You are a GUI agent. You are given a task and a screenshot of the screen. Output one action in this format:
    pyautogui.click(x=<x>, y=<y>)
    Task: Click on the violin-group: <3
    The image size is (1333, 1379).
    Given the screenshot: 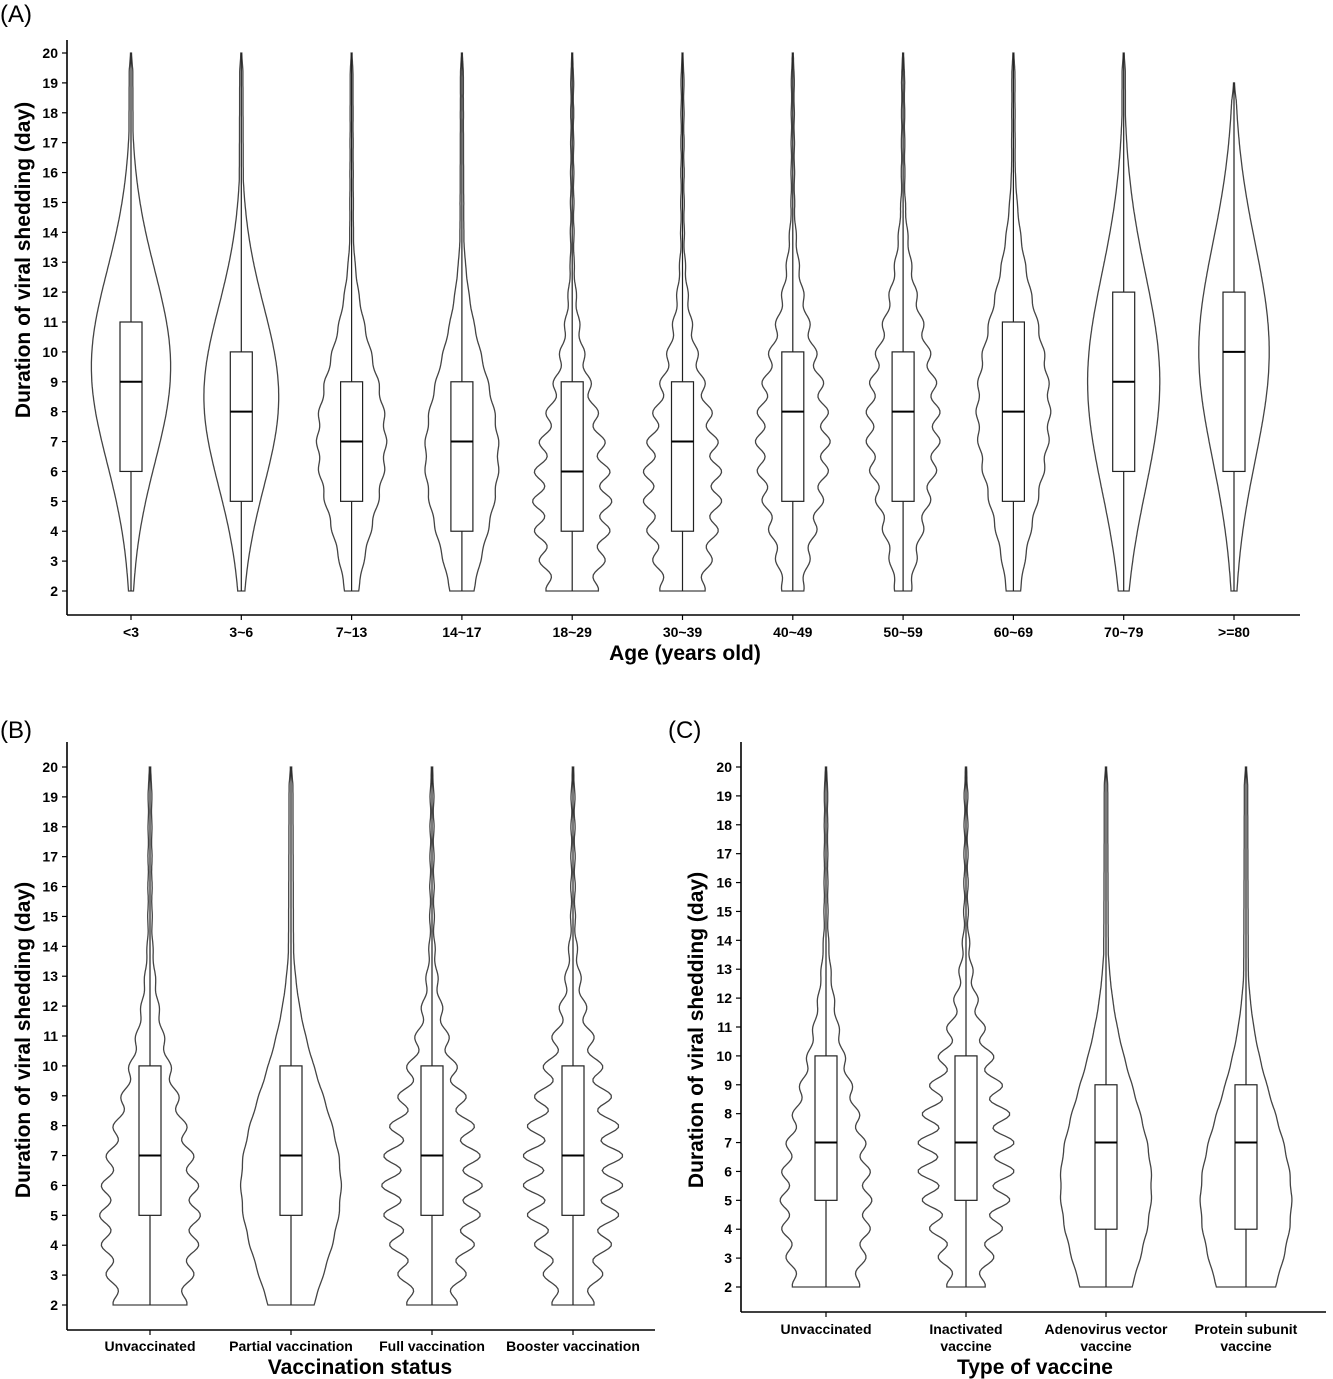 What is the action you would take?
    pyautogui.click(x=131, y=346)
    